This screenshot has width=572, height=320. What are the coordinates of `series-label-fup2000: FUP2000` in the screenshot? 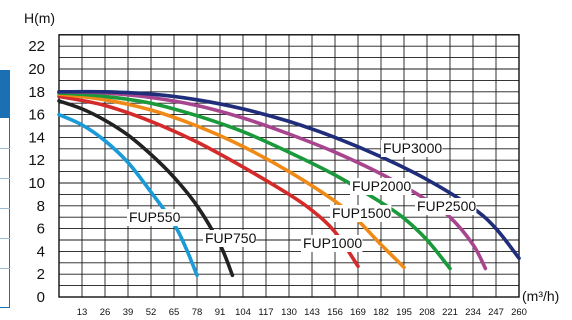 It's located at (381, 186).